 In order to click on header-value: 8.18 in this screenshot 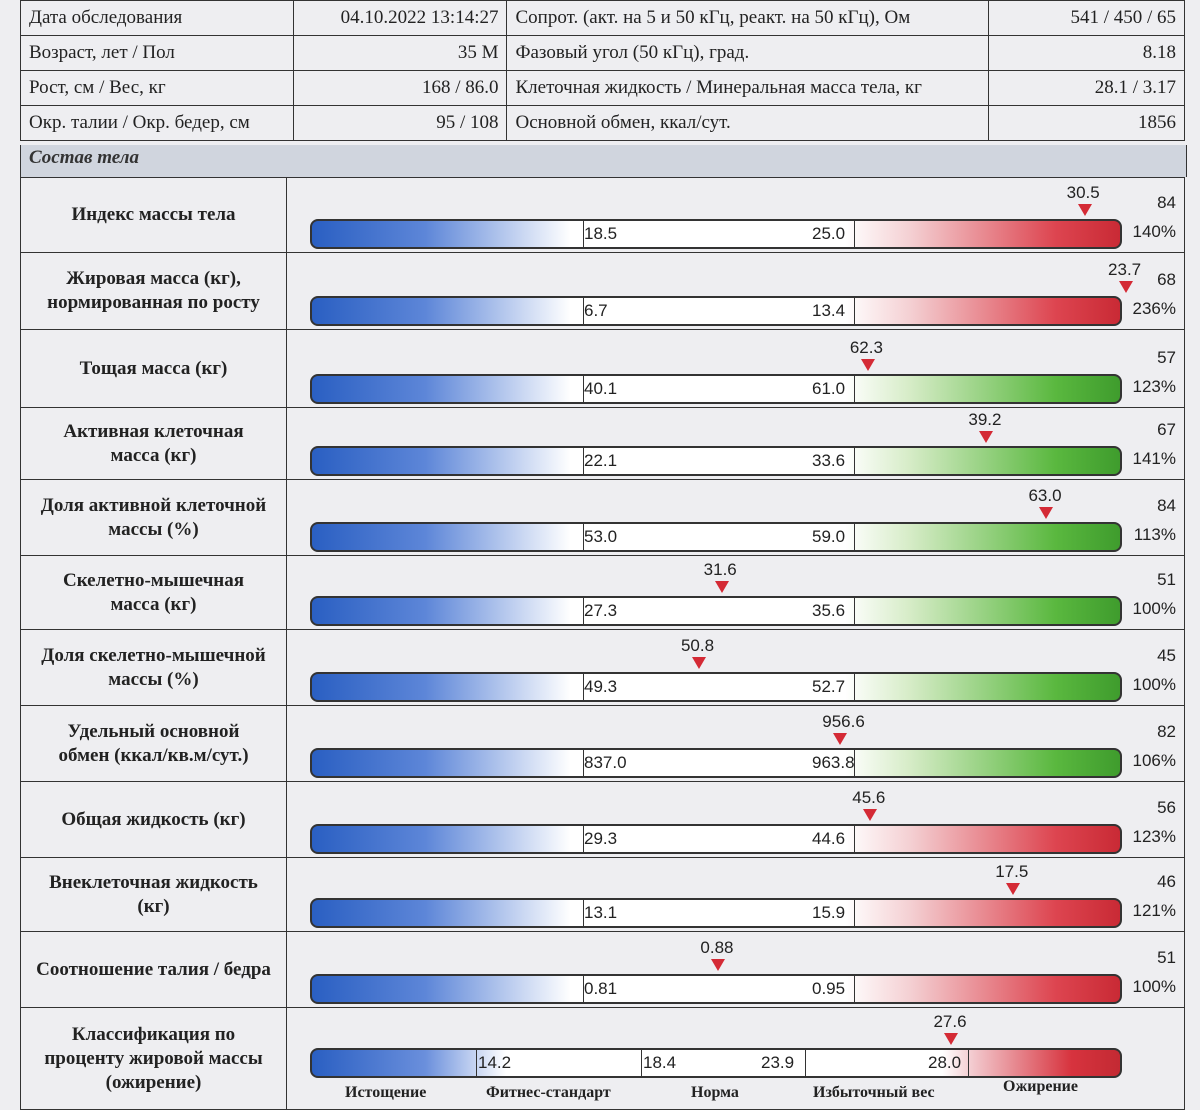, I will do `click(1086, 53)`.